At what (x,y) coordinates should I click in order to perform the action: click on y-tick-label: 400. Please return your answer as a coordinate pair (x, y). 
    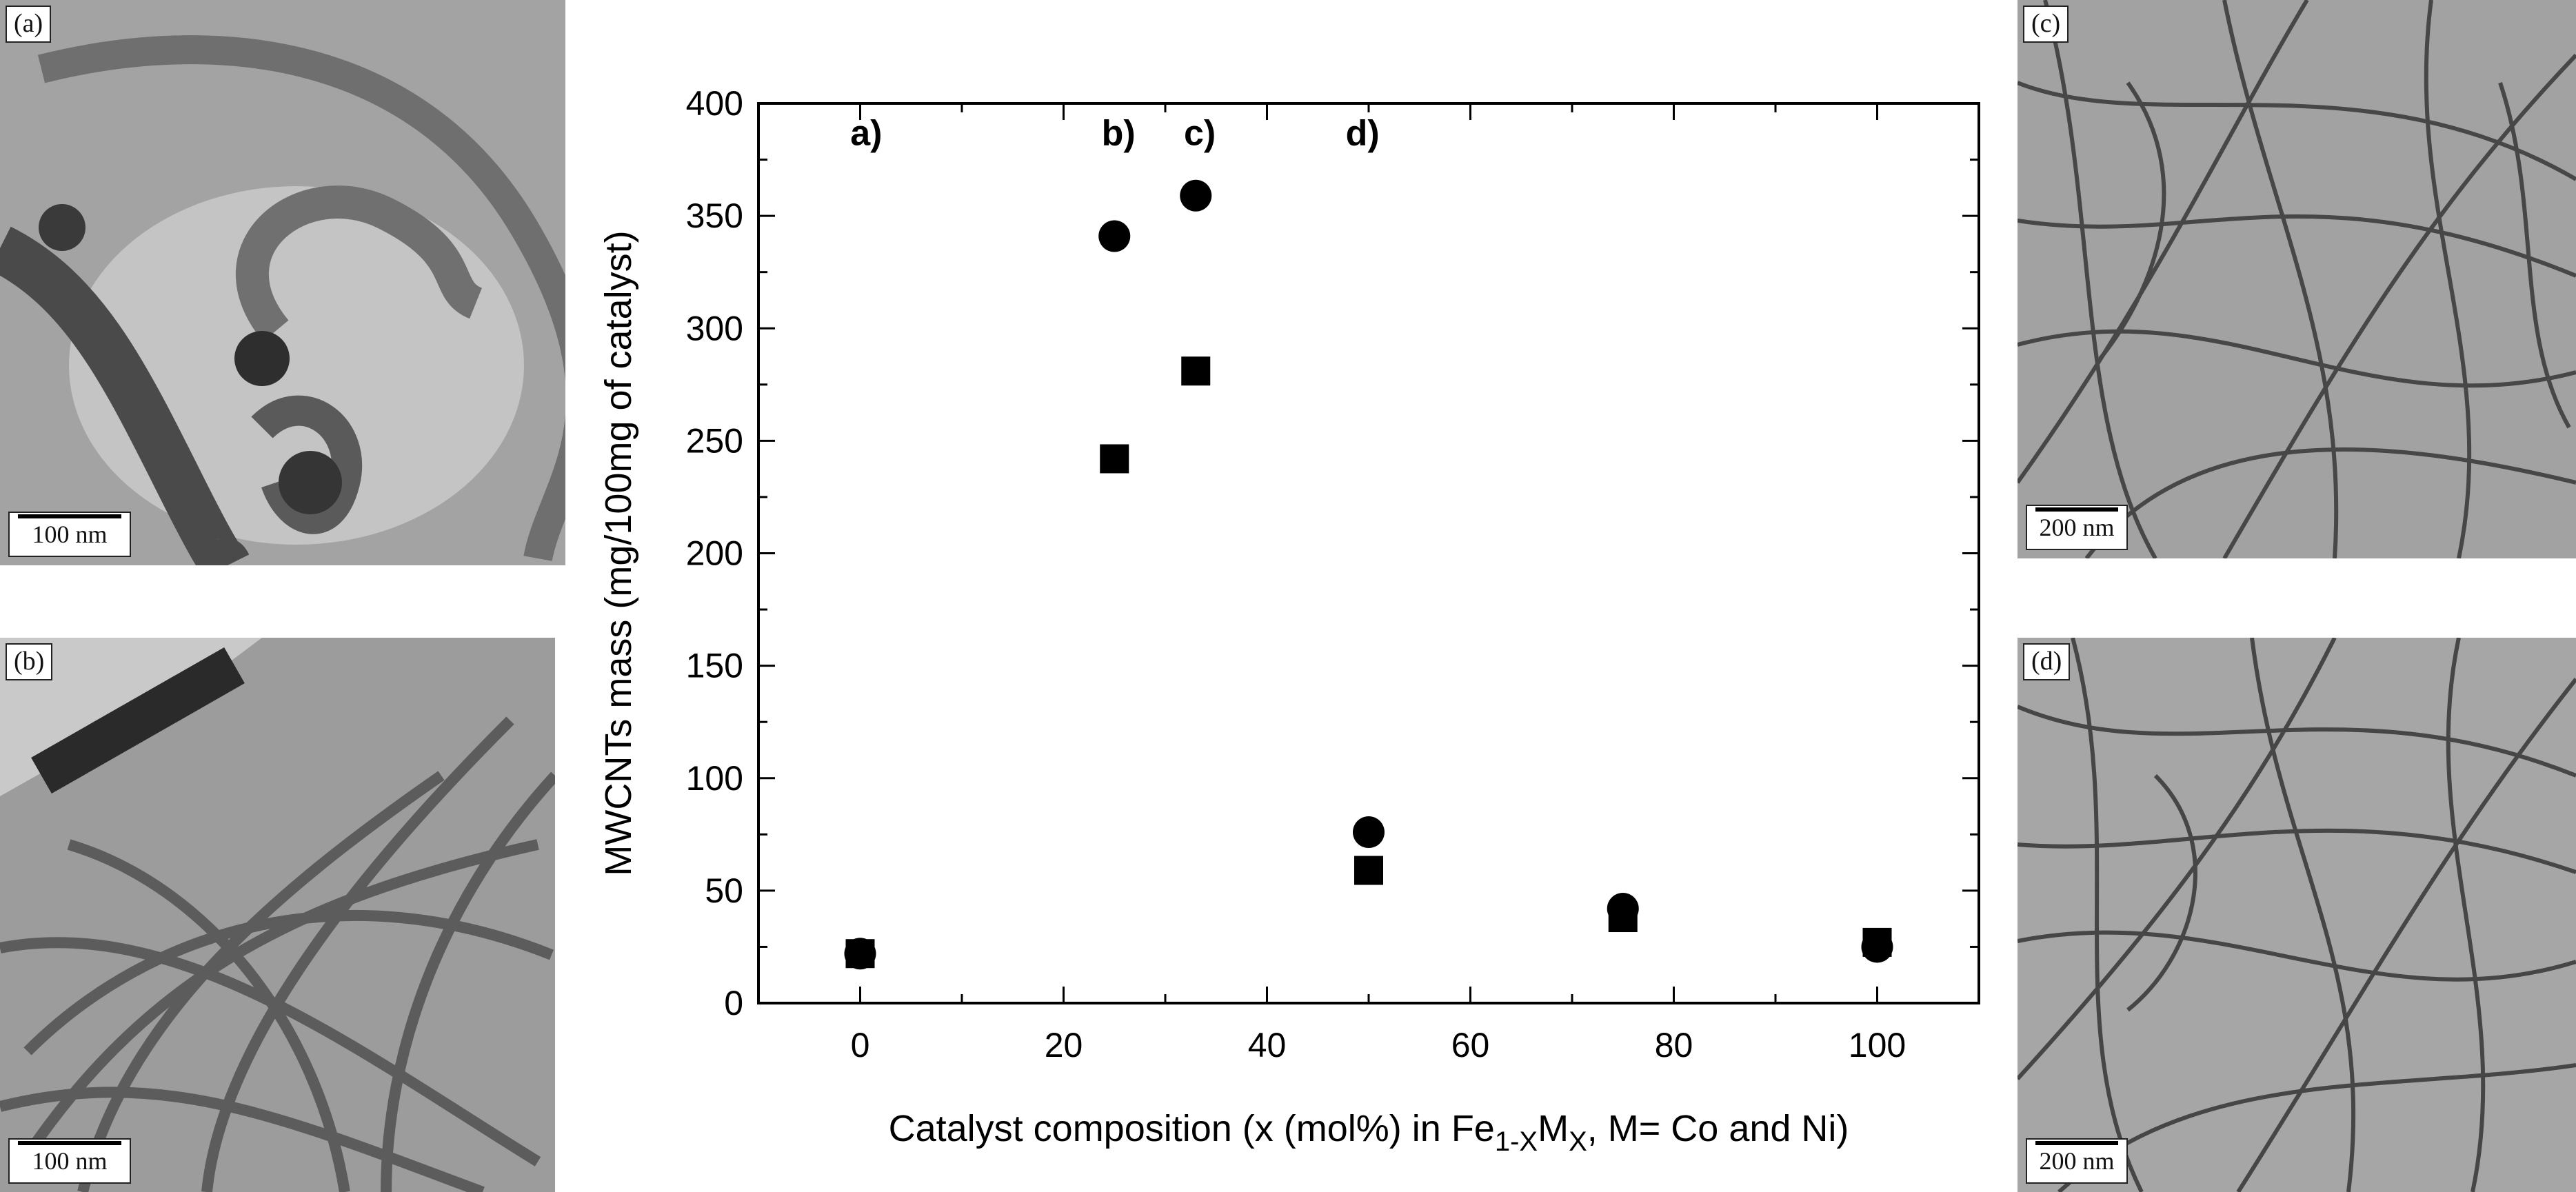
    Looking at the image, I should click on (714, 103).